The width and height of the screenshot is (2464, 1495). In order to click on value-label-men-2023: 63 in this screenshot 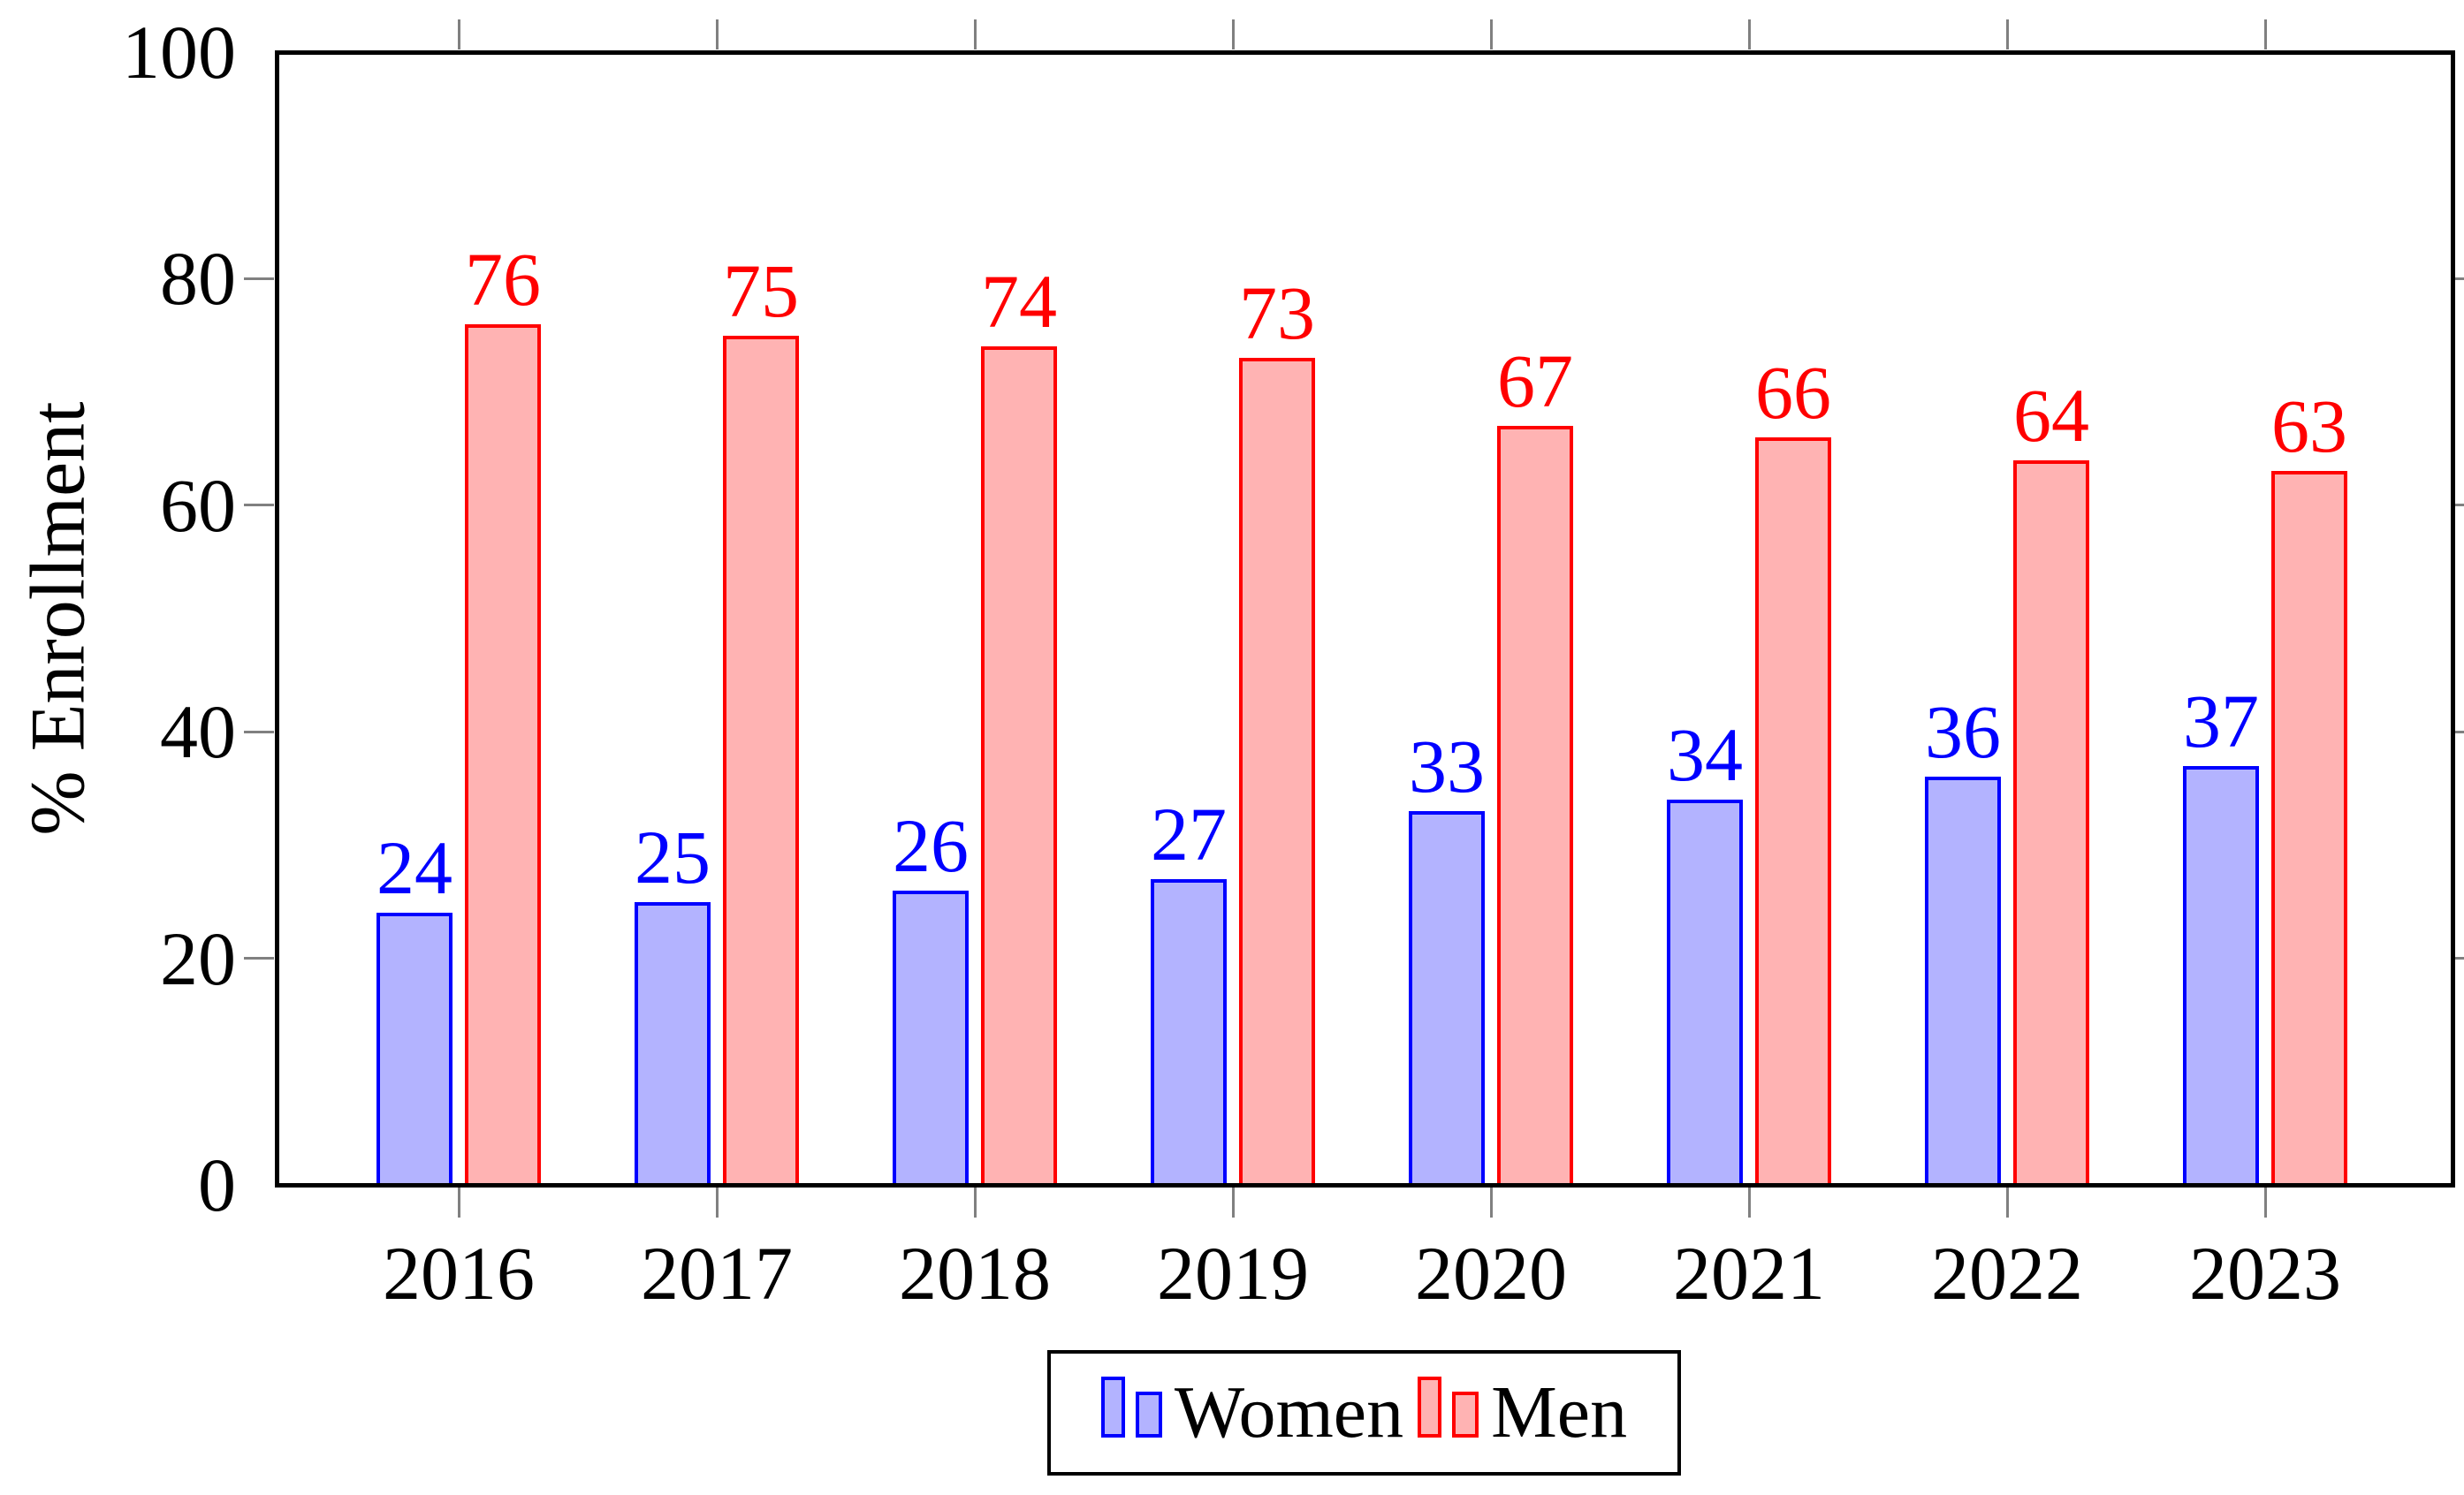, I will do `click(2309, 426)`.